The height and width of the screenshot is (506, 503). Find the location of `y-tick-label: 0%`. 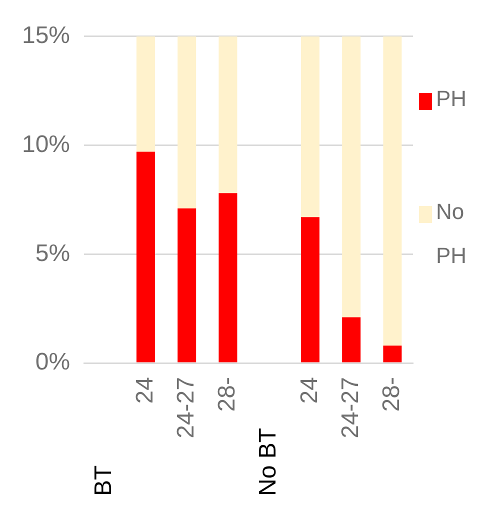

y-tick-label: 0% is located at coordinates (52, 362).